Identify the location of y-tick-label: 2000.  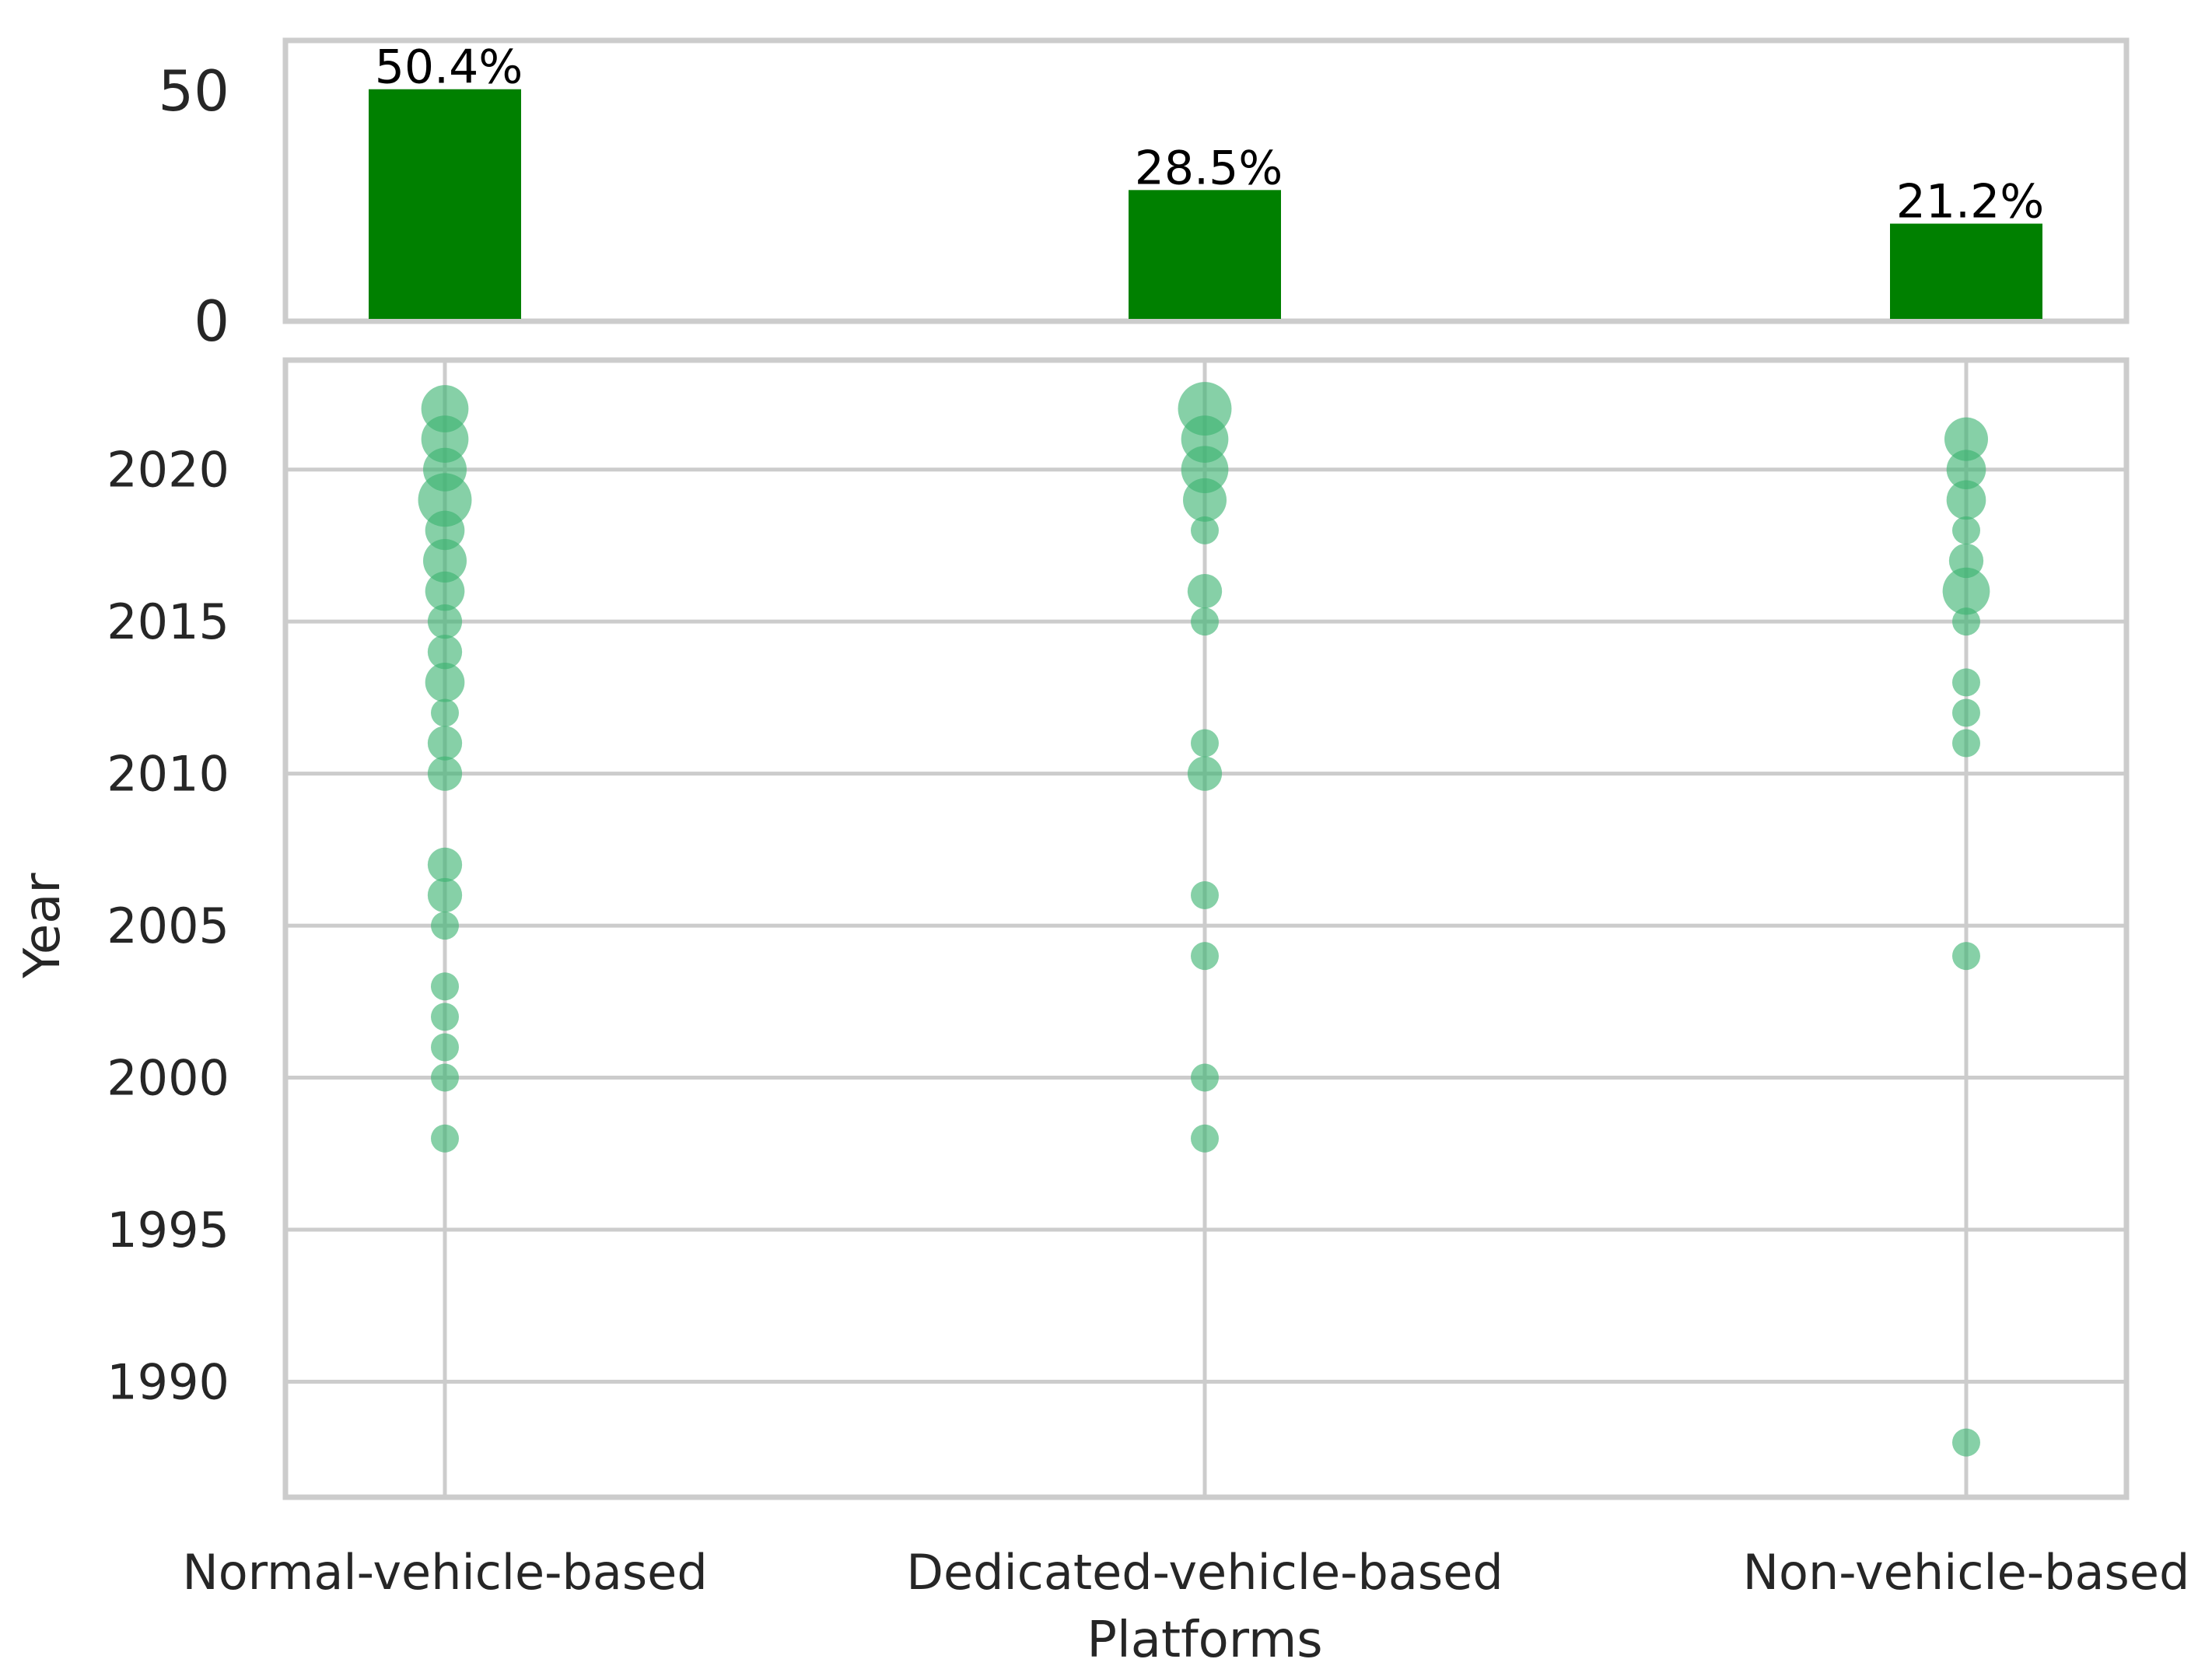
(168, 1079).